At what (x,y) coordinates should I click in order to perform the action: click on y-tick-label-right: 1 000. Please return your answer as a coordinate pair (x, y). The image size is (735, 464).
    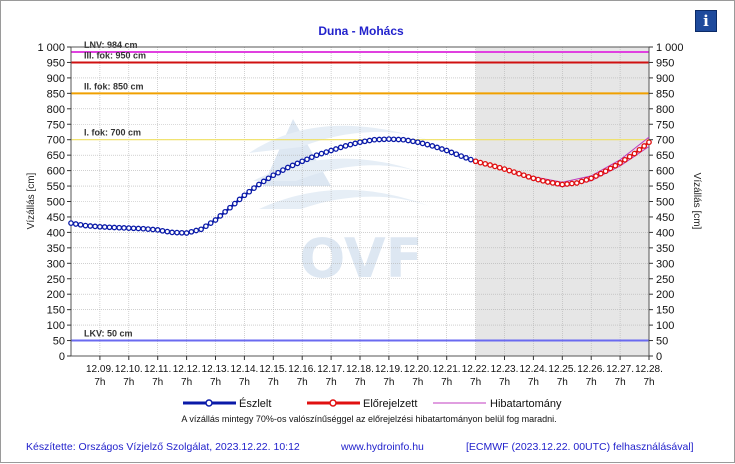
    Looking at the image, I should click on (670, 48).